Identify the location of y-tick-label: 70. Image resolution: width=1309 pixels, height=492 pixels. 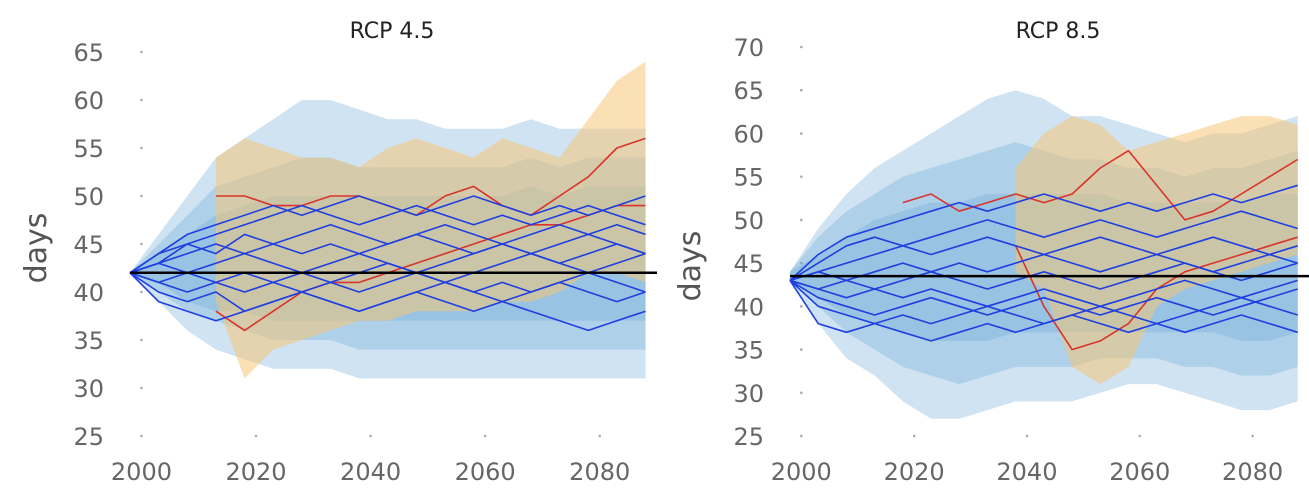
(748, 48).